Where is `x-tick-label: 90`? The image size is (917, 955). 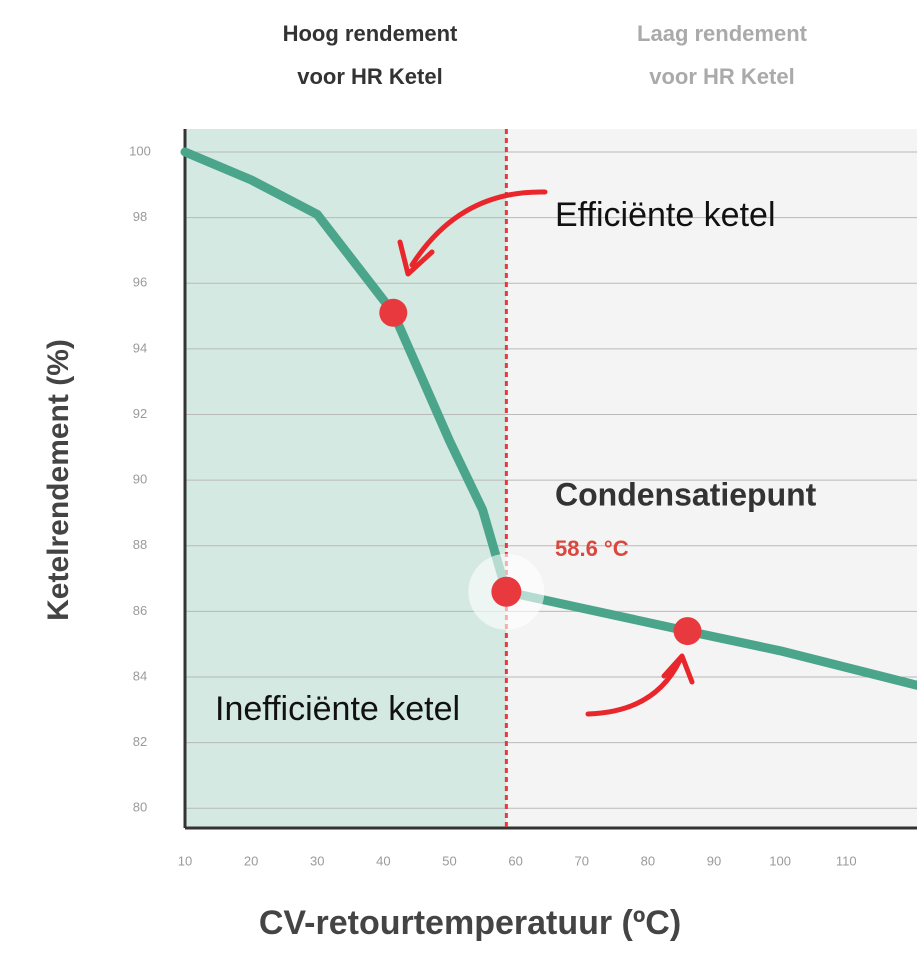
x-tick-label: 90 is located at coordinates (714, 860).